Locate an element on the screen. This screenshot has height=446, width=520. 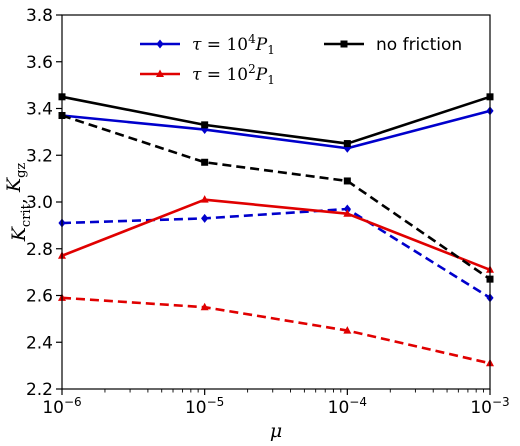
y-tick-label: 3.0 is located at coordinates (39, 203).